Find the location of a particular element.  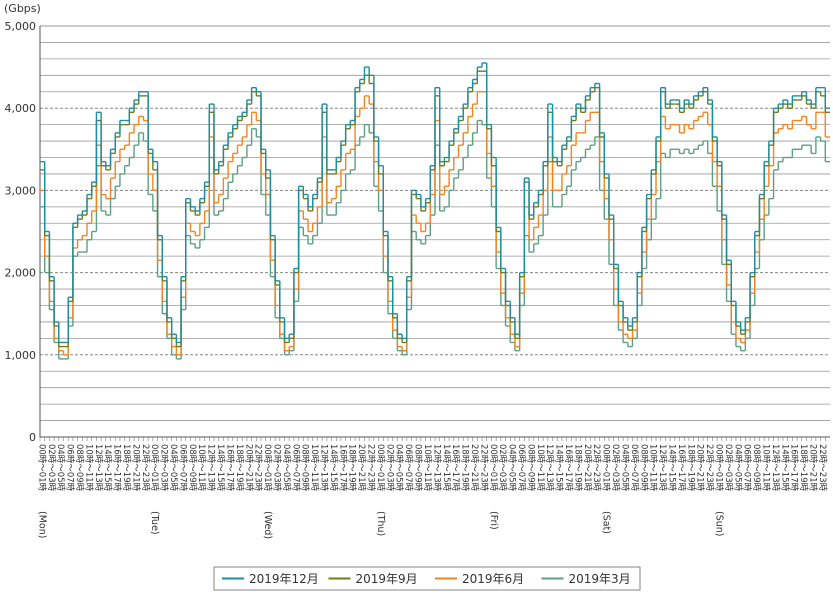

y-tick-label: 2,000 is located at coordinates (21, 273).